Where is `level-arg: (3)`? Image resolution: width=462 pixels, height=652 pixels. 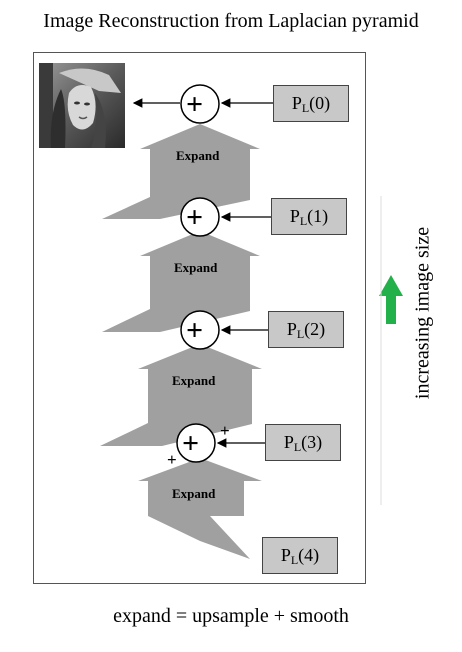
level-arg: (3) is located at coordinates (312, 442).